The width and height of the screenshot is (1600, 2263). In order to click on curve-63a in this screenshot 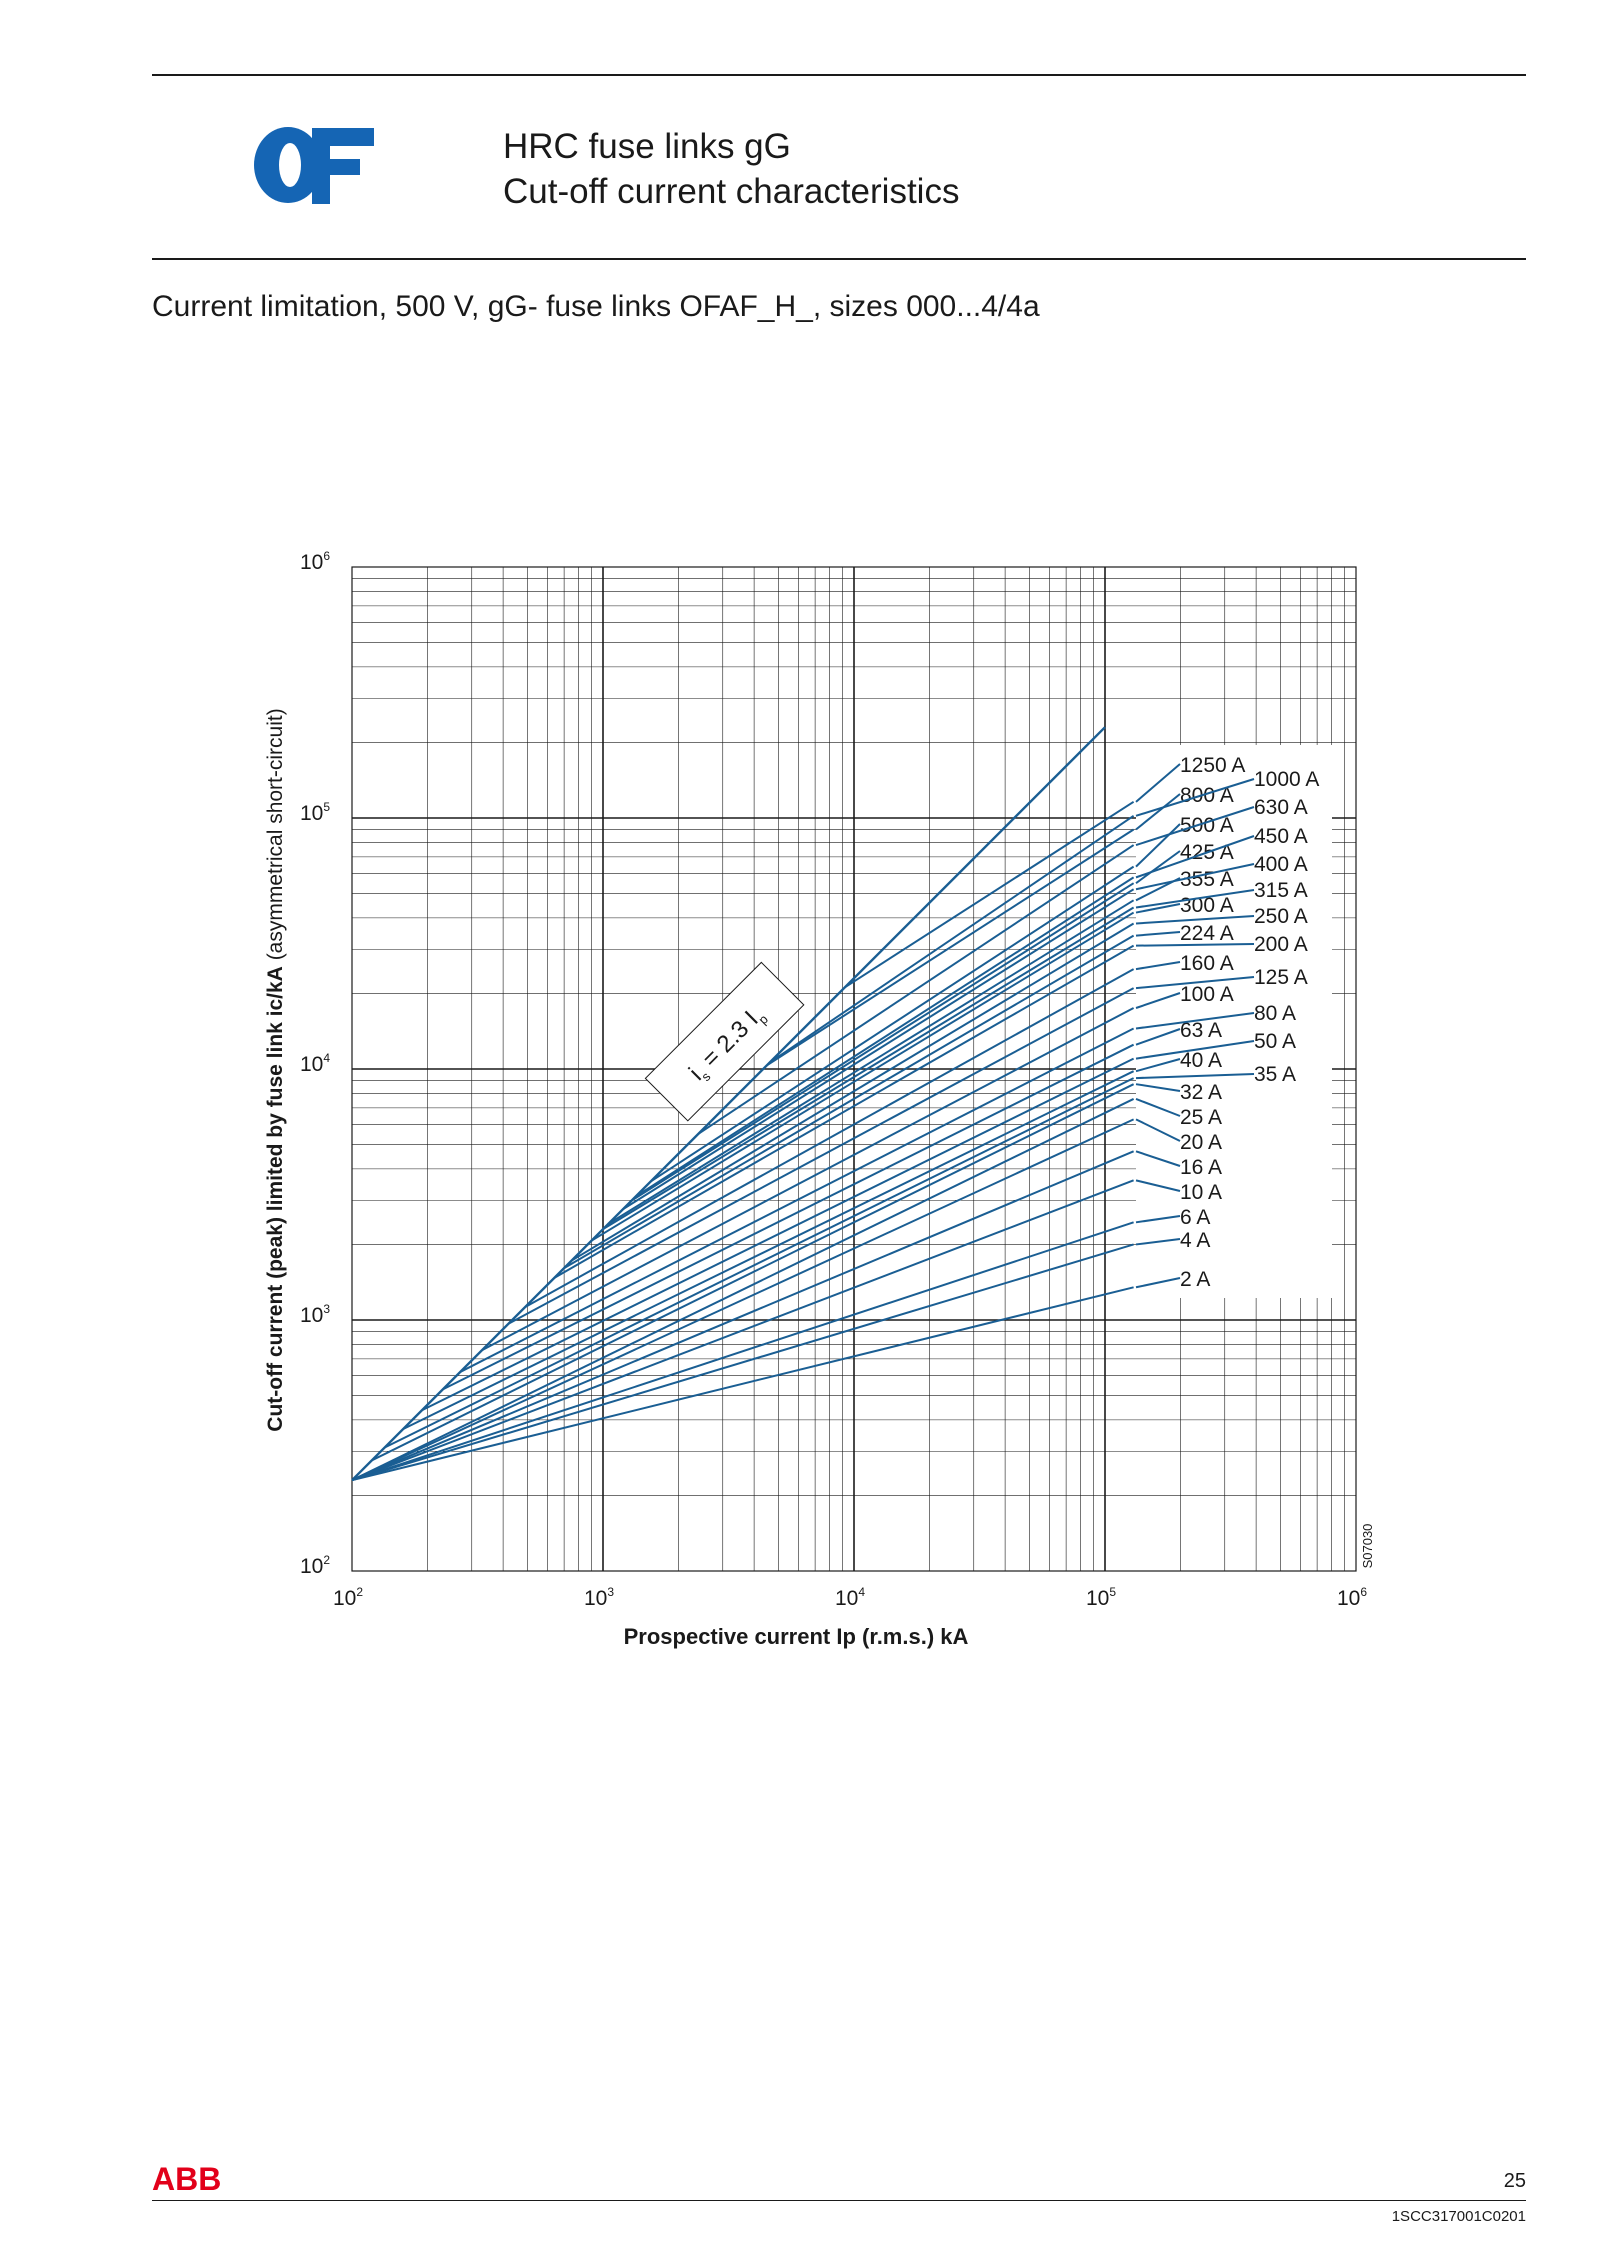, I will do `click(788, 1217)`.